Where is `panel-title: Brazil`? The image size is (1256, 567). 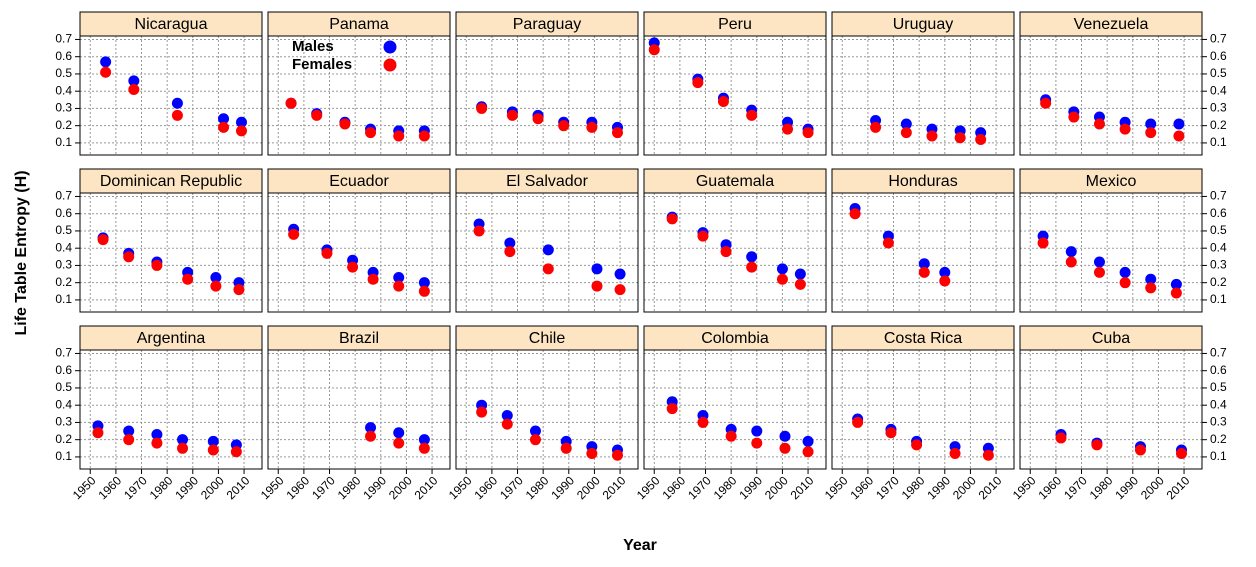 panel-title: Brazil is located at coordinates (359, 338).